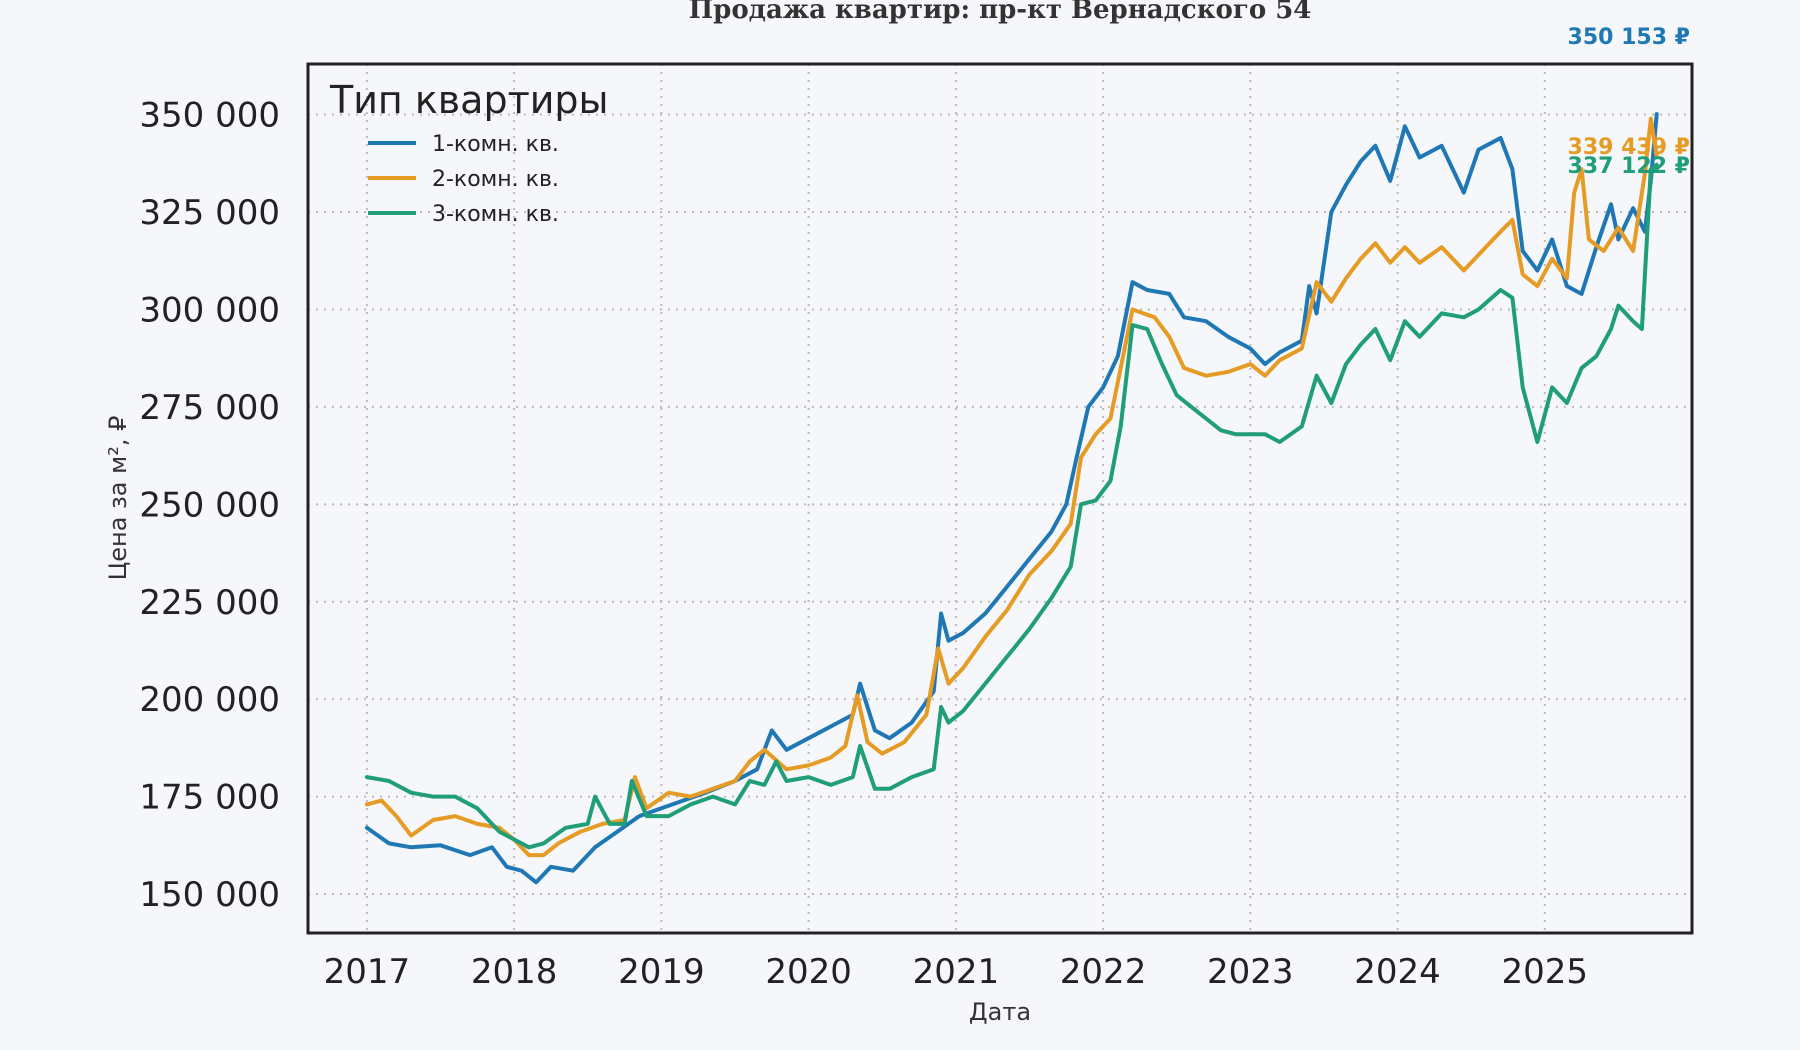  I want to click on chart-title: Продажа квартир: пр-кт Вернадского 54, so click(1000, 12).